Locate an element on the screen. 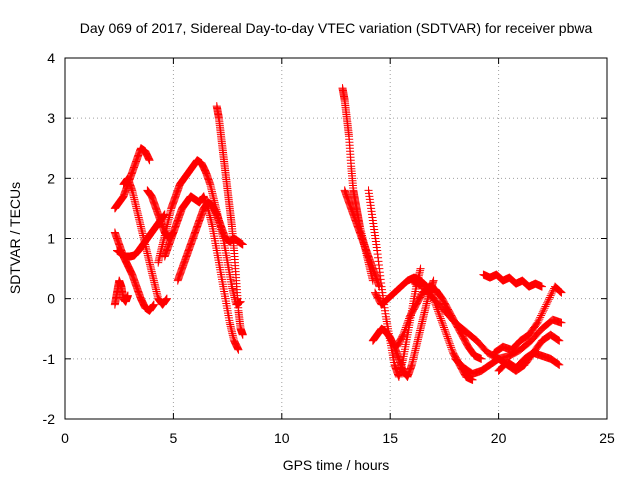  series-trace-b is located at coordinates (121, 292).